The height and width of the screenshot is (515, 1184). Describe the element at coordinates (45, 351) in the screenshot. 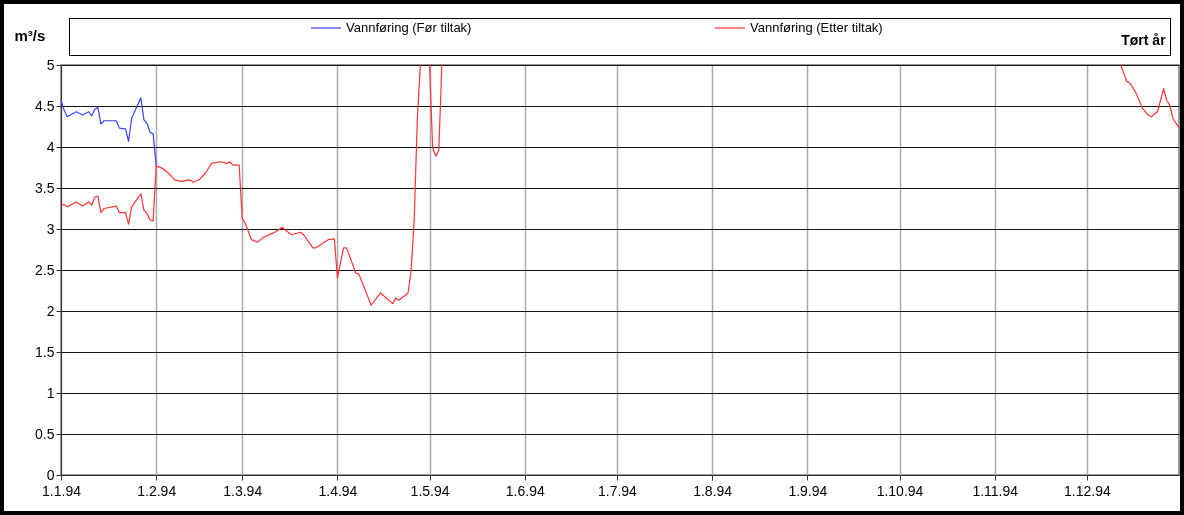

I see `y-tick-label: 1.5` at that location.